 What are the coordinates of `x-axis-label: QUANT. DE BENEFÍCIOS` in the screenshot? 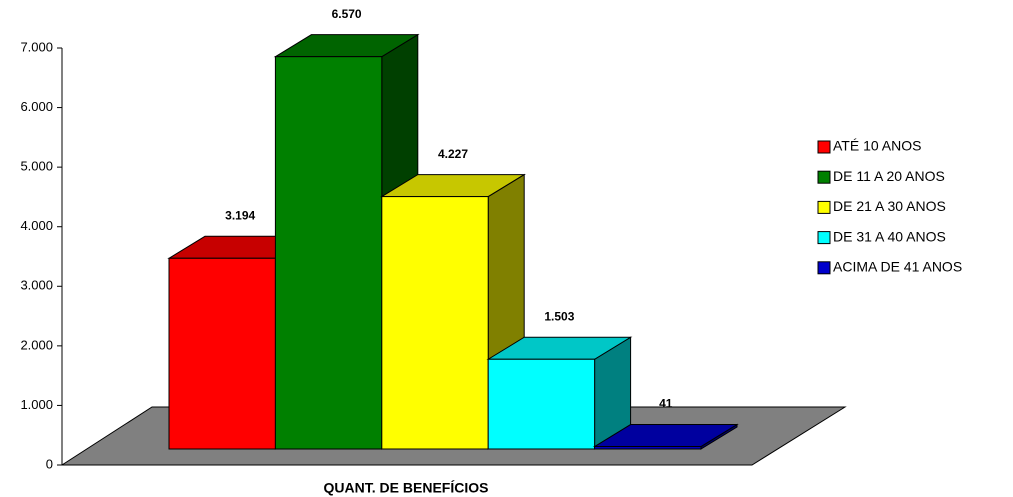 It's located at (406, 488).